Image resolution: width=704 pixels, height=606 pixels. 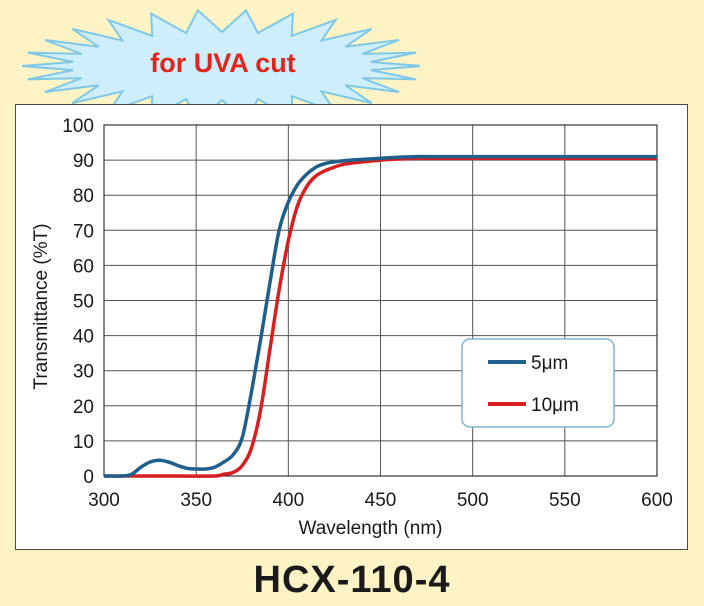 I want to click on x-tick-label: 450, so click(x=381, y=500).